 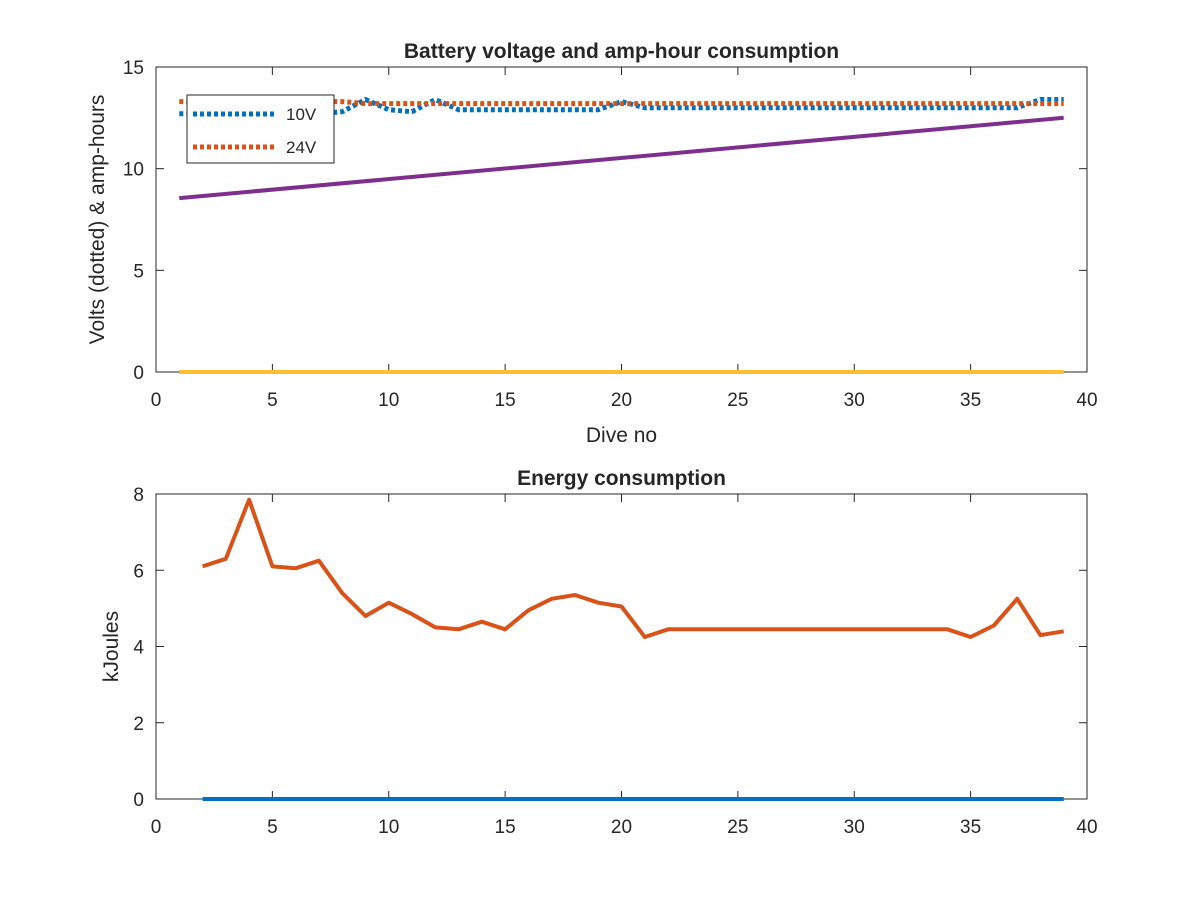 What do you see at coordinates (621, 51) in the screenshot?
I see `chart-title: Battery voltage and amp-hour consumption` at bounding box center [621, 51].